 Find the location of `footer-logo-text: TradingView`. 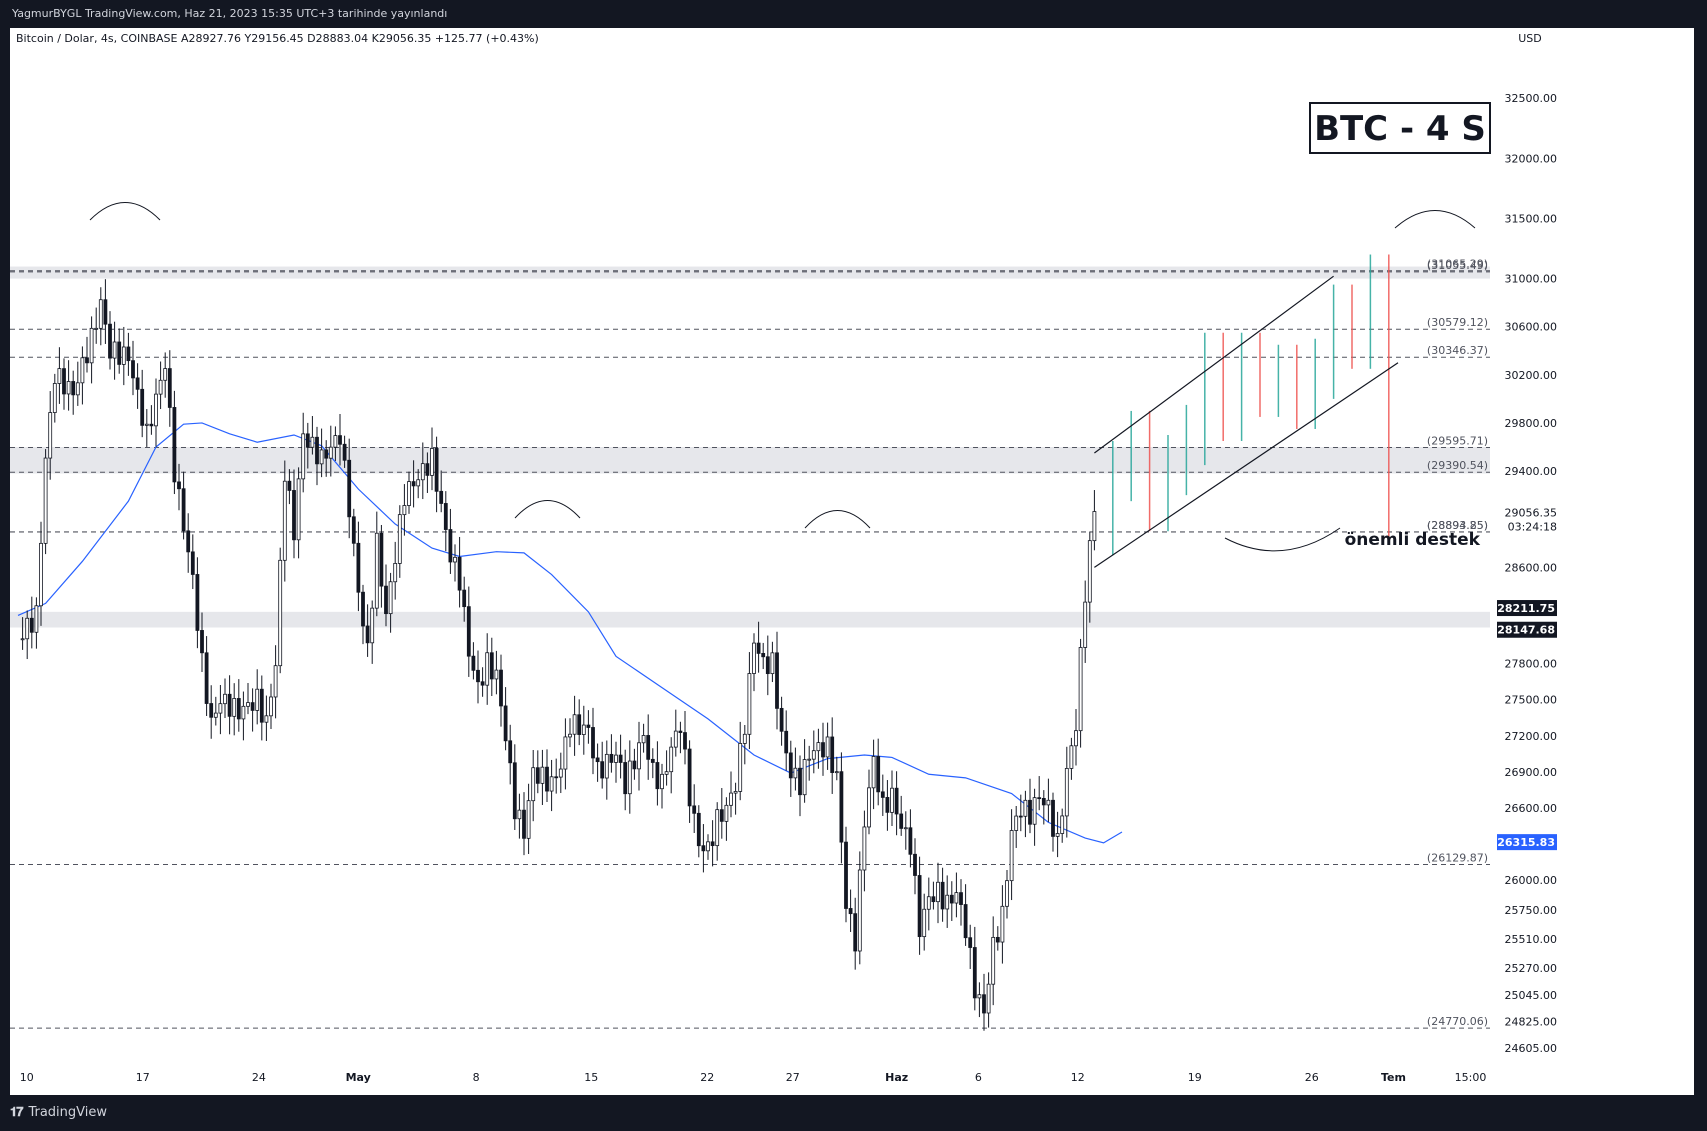

footer-logo-text: TradingView is located at coordinates (68, 1112).